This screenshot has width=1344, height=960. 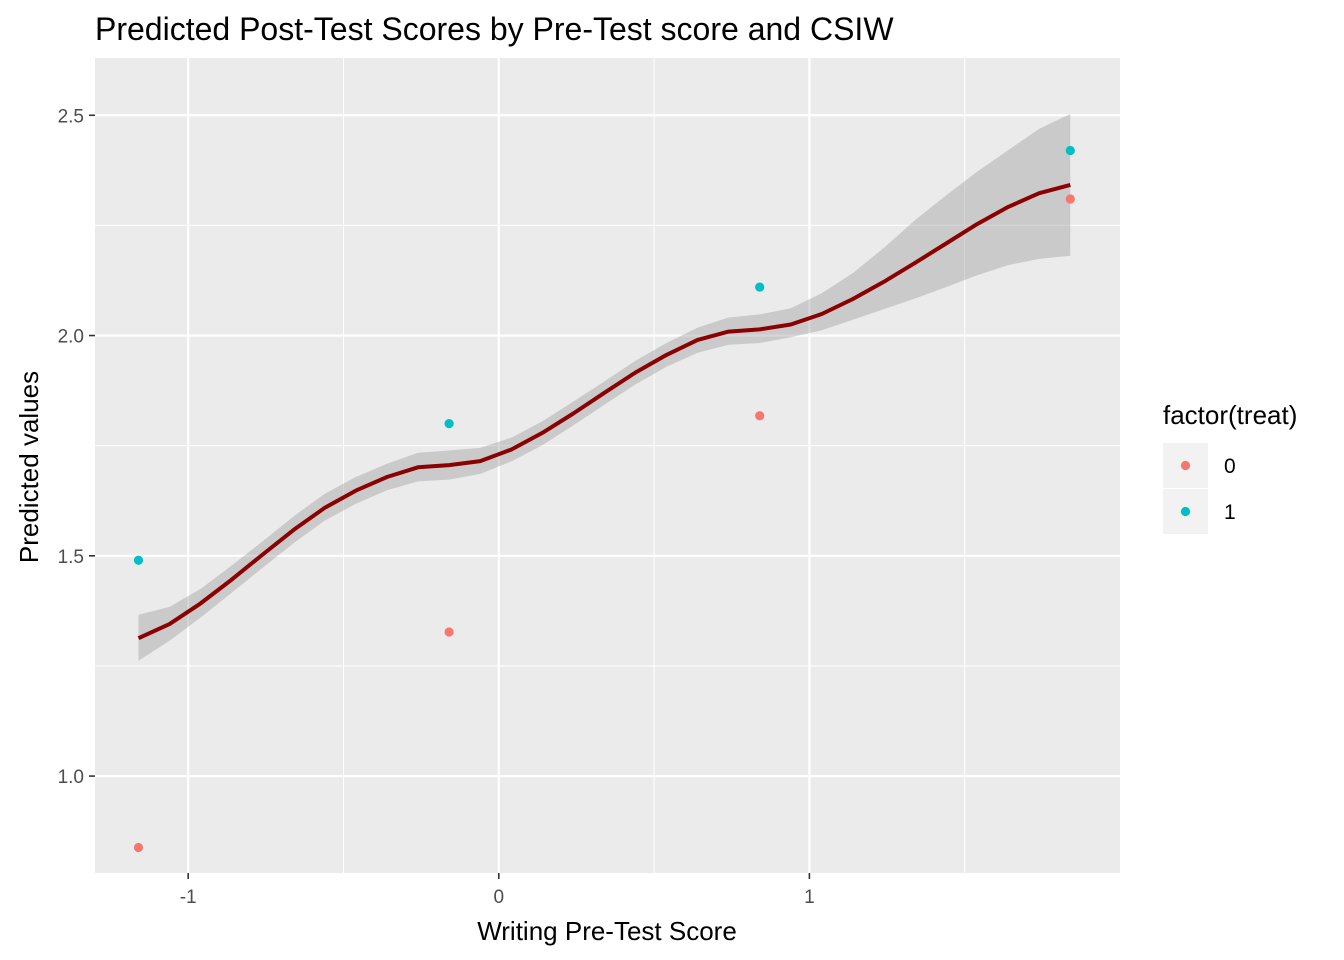 I want to click on legend-label-0: 0, so click(x=1230, y=466).